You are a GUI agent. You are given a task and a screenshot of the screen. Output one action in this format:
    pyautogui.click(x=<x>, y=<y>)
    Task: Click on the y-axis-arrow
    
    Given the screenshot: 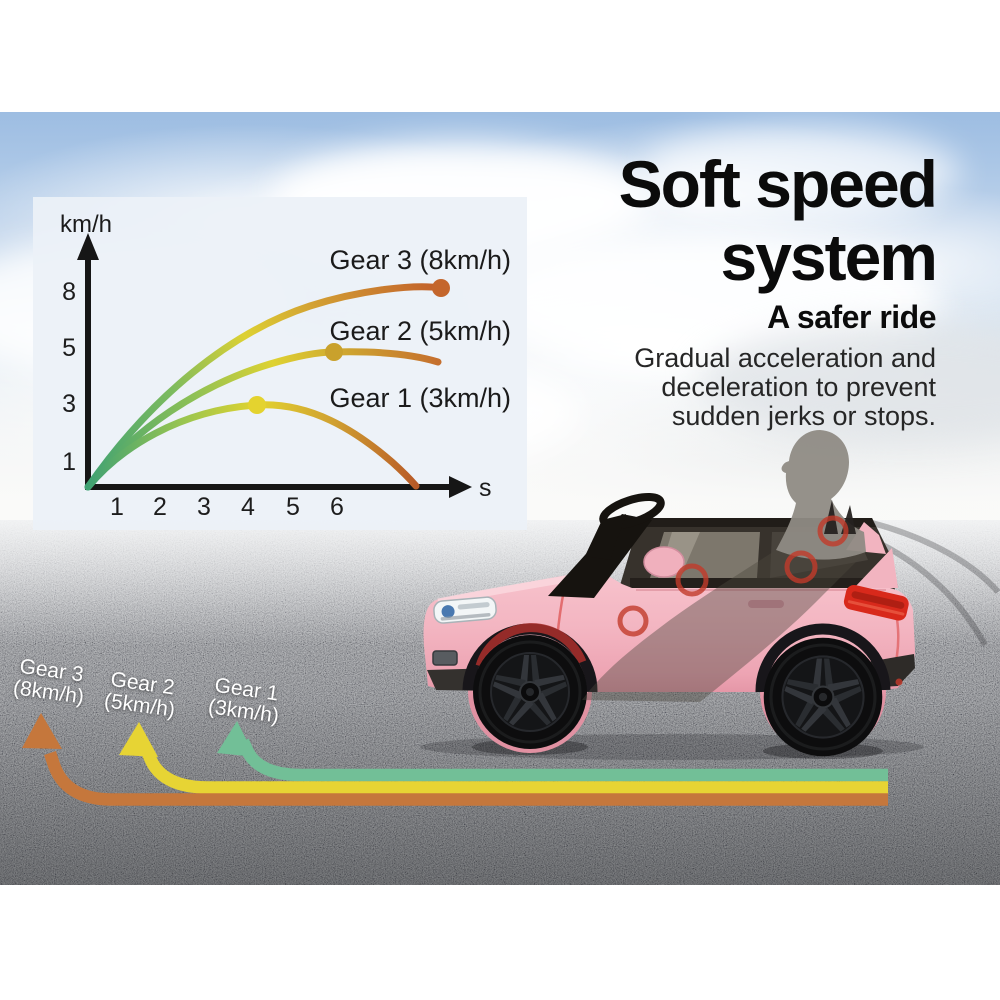 What is the action you would take?
    pyautogui.click(x=88, y=246)
    